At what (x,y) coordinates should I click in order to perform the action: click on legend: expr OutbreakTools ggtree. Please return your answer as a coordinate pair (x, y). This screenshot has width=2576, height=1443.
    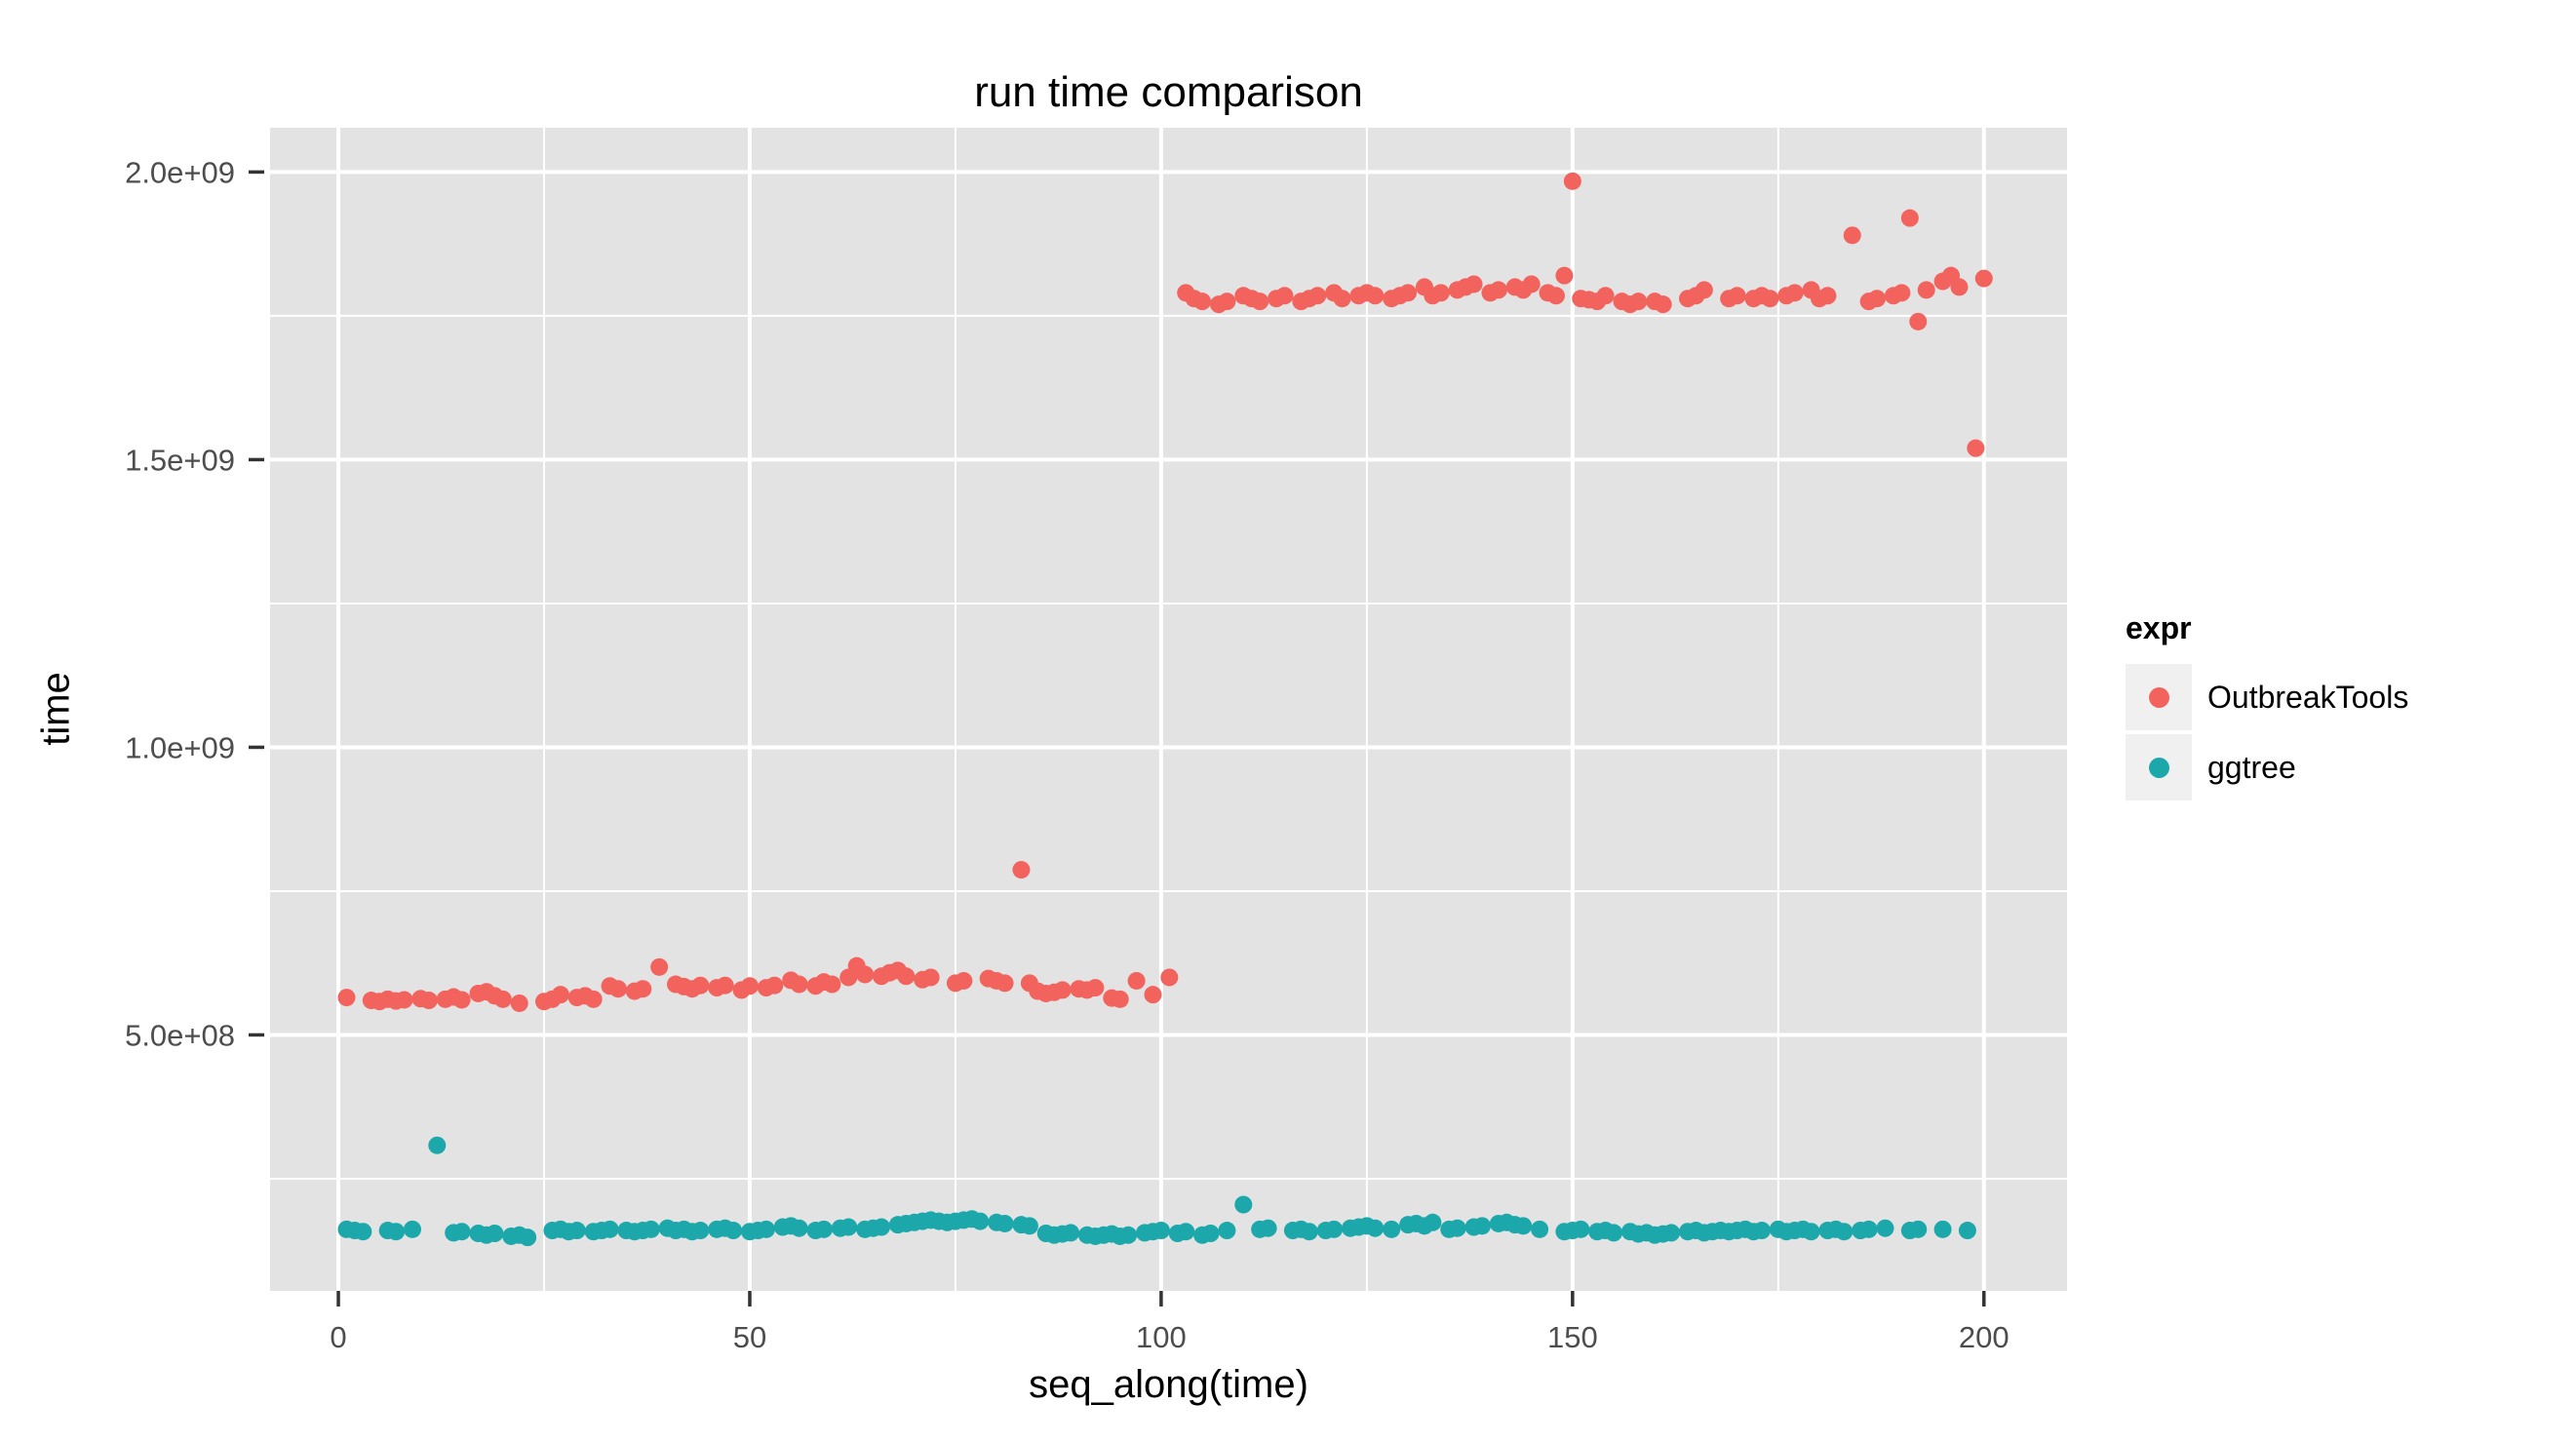
    Looking at the image, I should click on (2267, 707).